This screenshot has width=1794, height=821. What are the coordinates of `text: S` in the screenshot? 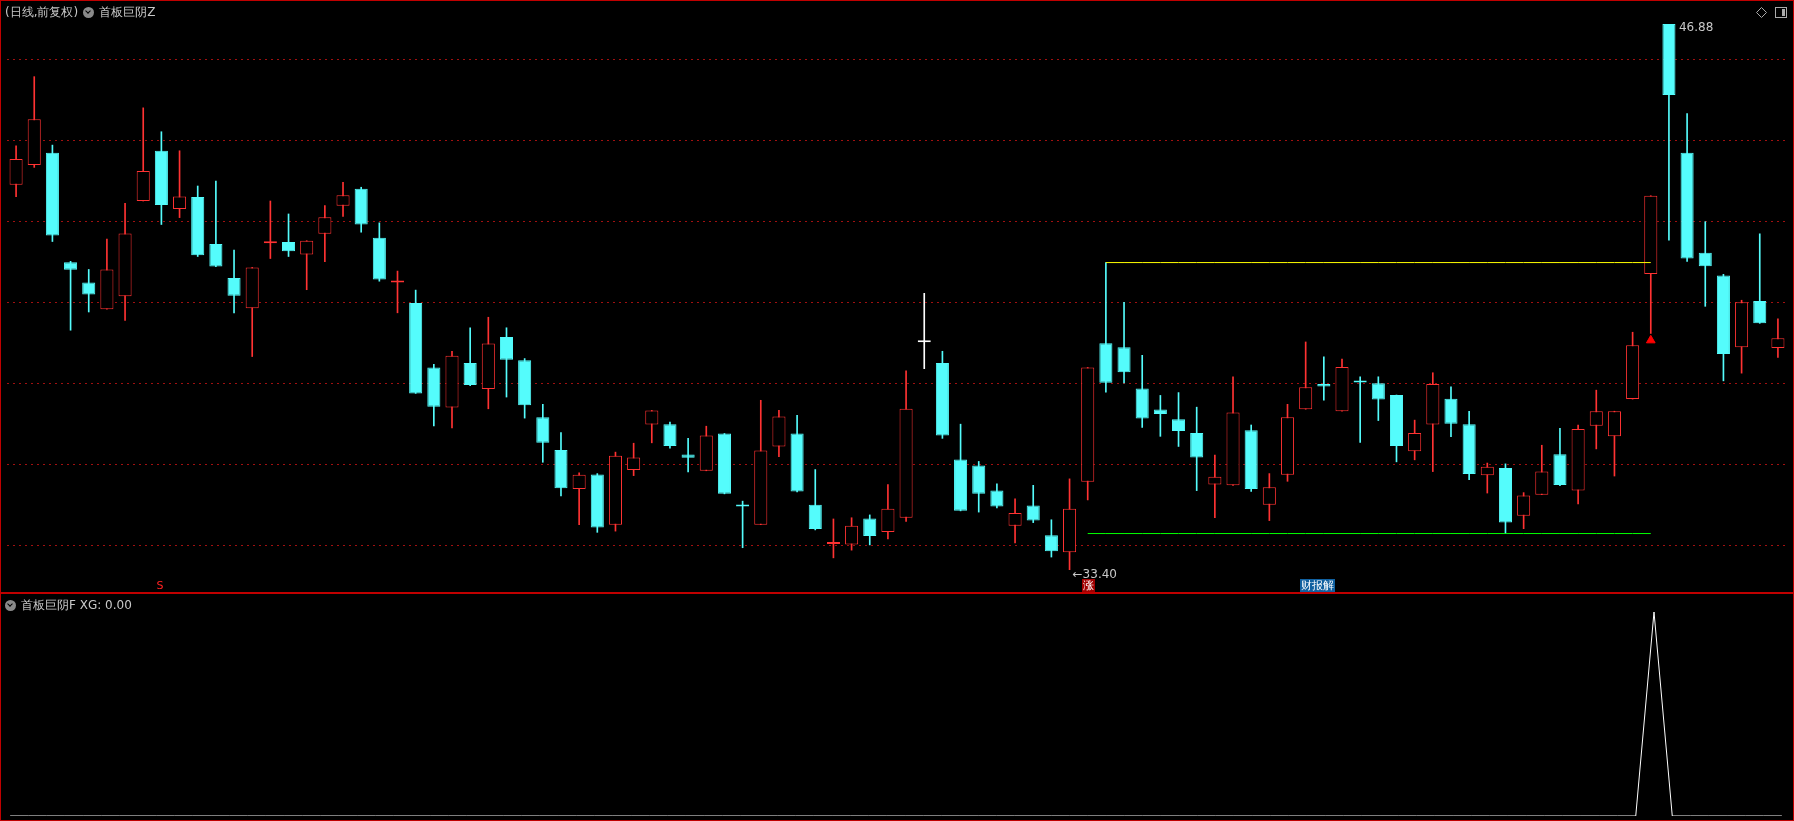 It's located at (160, 585).